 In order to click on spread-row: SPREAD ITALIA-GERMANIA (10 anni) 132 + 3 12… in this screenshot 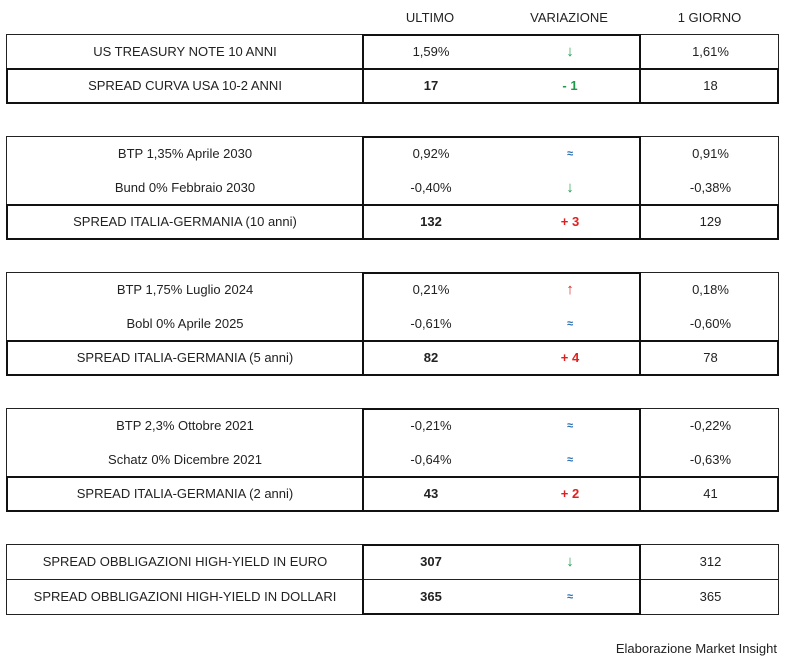, I will do `click(392, 222)`.